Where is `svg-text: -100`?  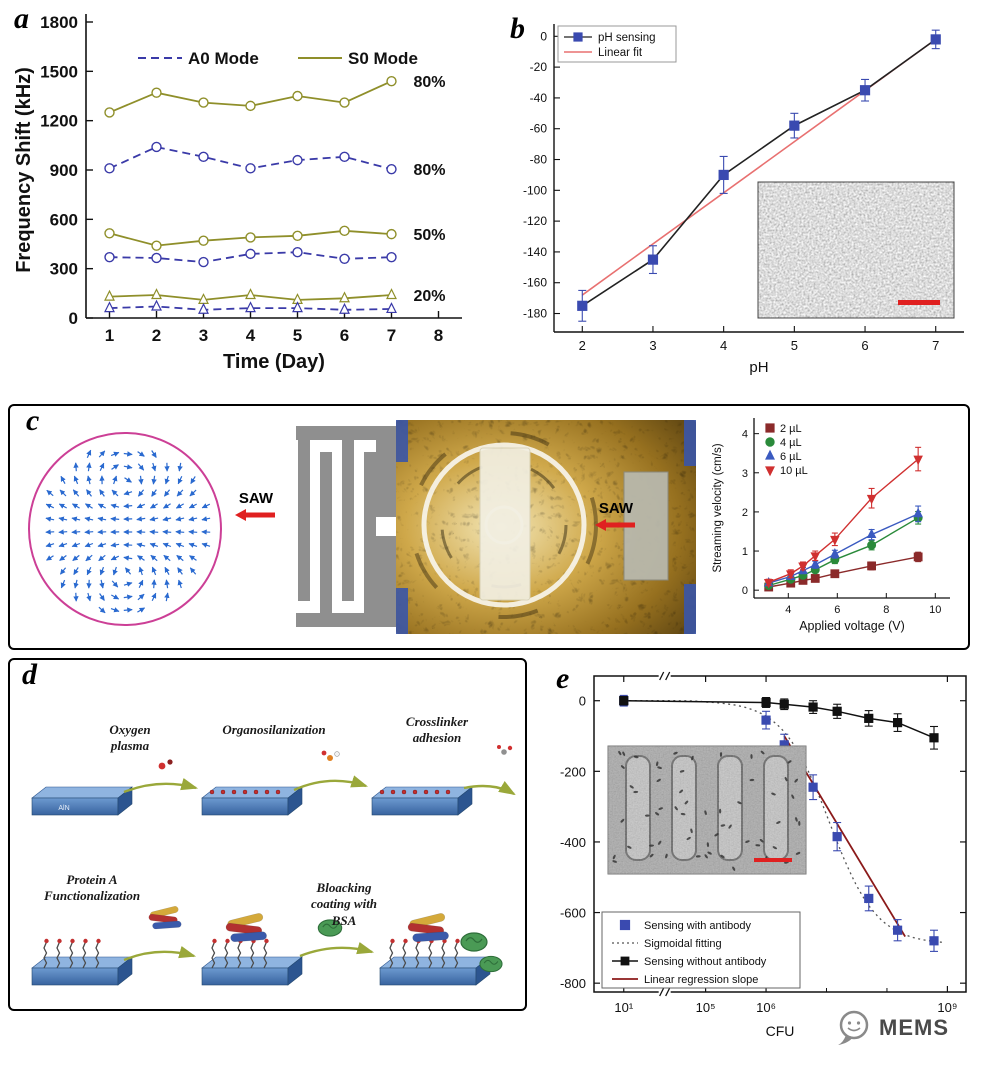
svg-text: -100 is located at coordinates (535, 190).